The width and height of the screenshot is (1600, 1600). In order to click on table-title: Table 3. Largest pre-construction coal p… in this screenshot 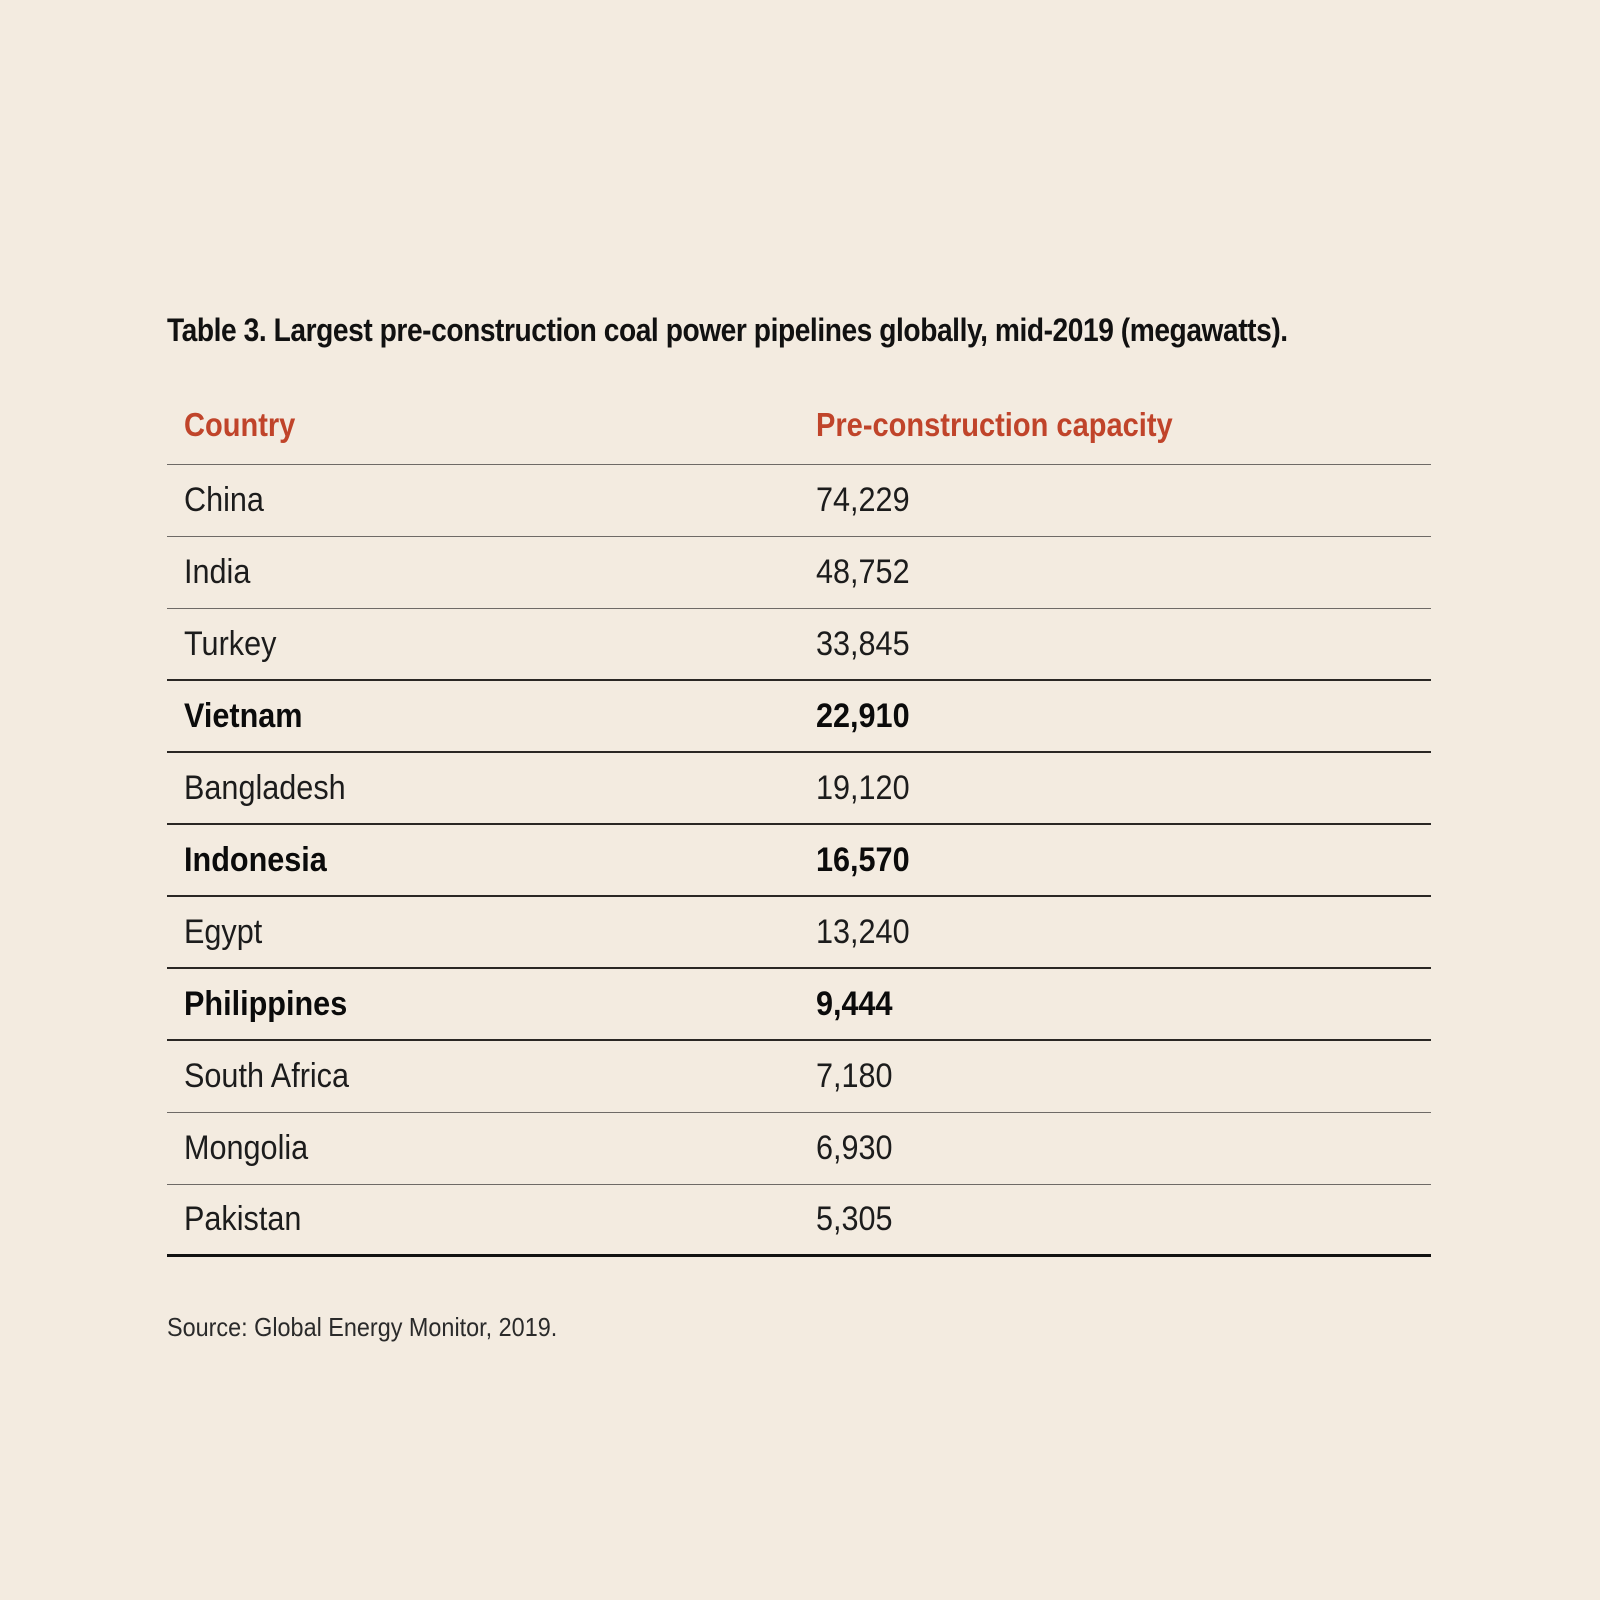, I will do `click(727, 330)`.